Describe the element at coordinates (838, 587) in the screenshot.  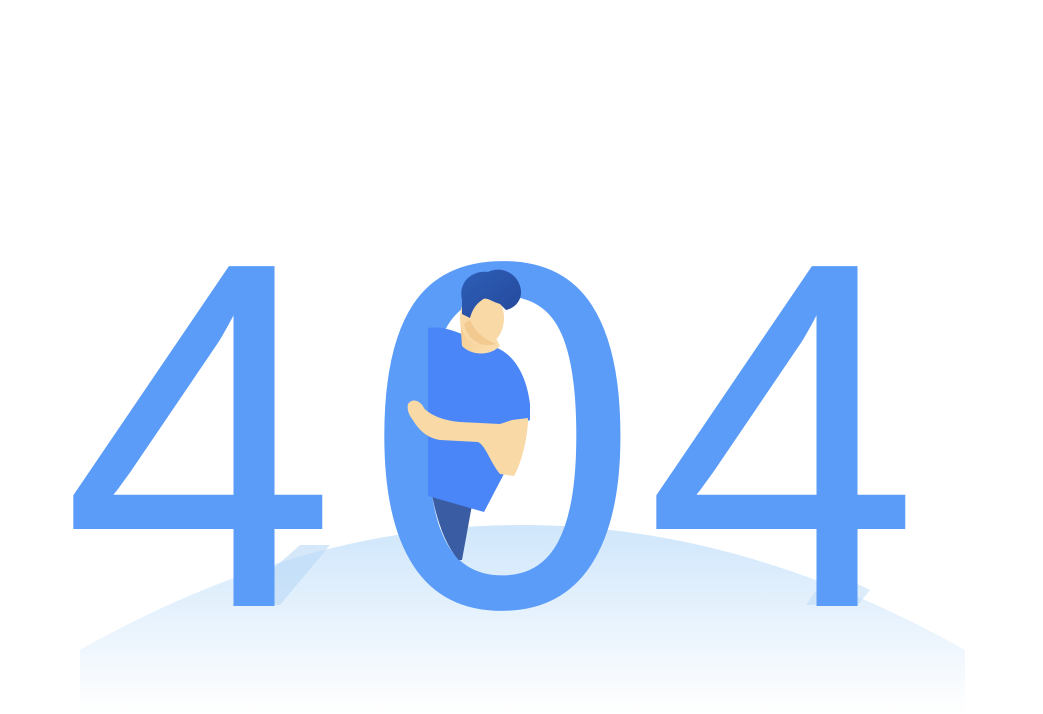
I see `digit-shadow-right` at that location.